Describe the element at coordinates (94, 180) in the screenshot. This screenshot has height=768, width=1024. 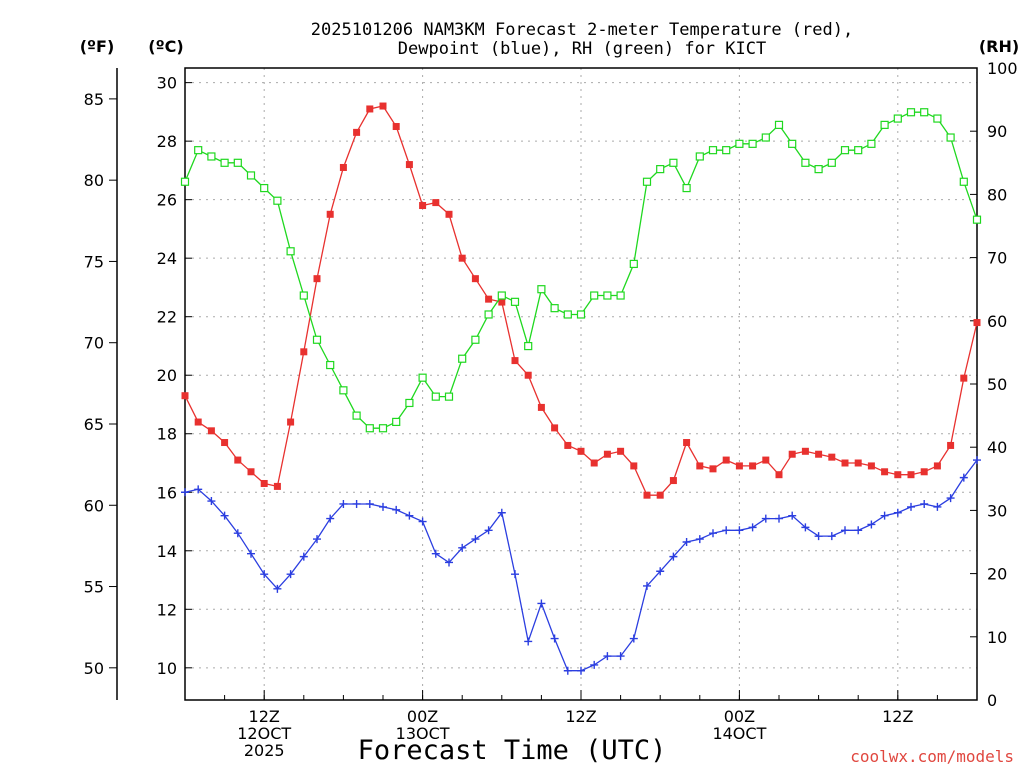
I see `fahrenheit-tick-label: 80` at that location.